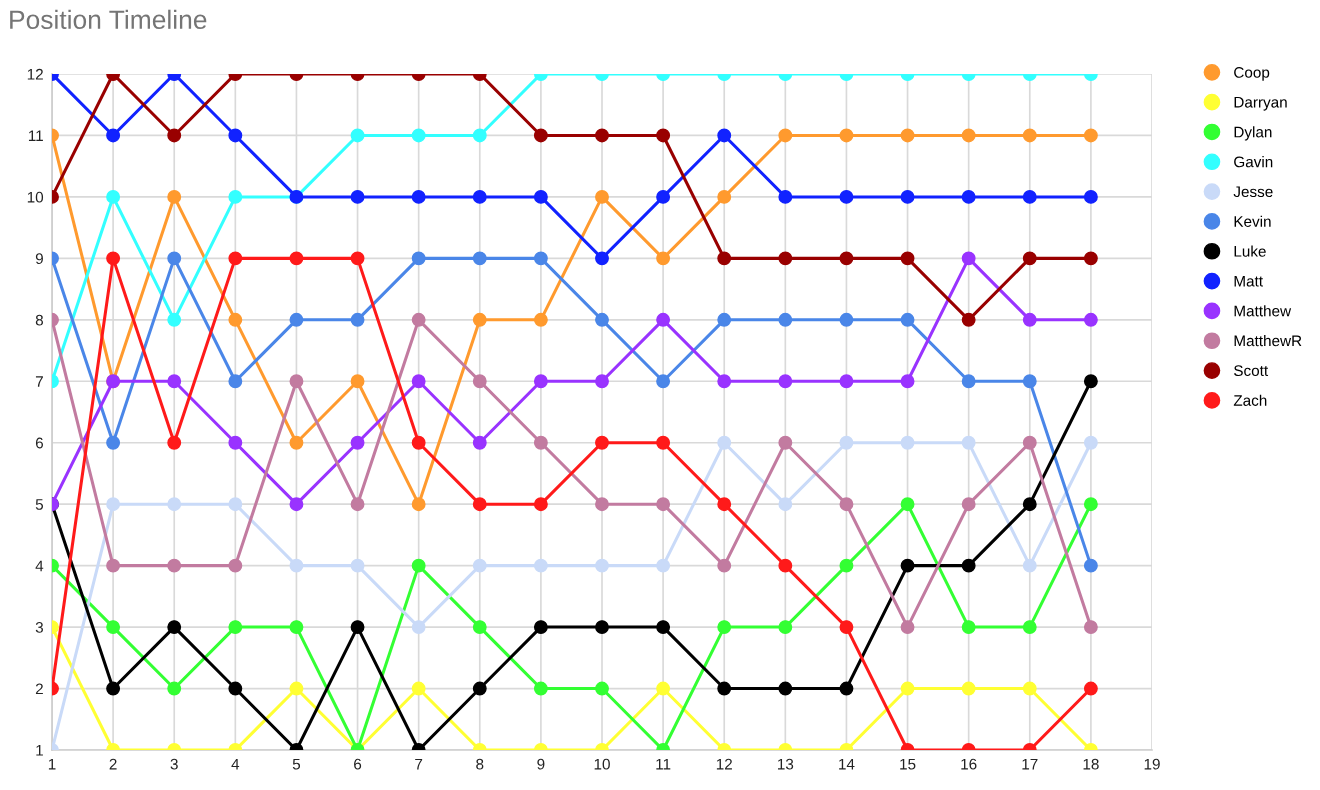  What do you see at coordinates (39, 627) in the screenshot?
I see `y-tick-label: 3` at bounding box center [39, 627].